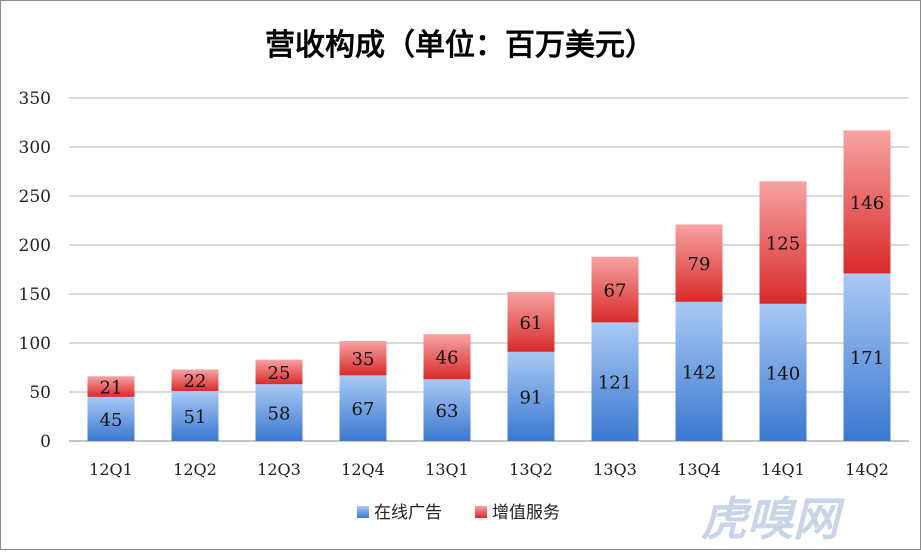  I want to click on x-tick-label: 13Q3, so click(615, 469).